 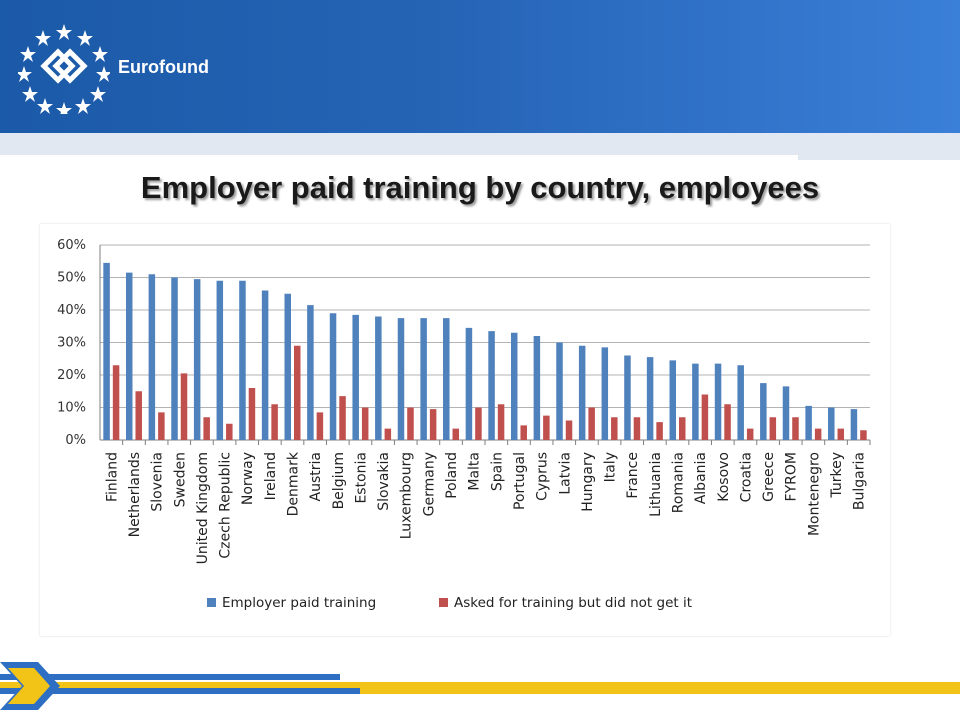 I want to click on x-tick-label: Slovakia, so click(x=384, y=481).